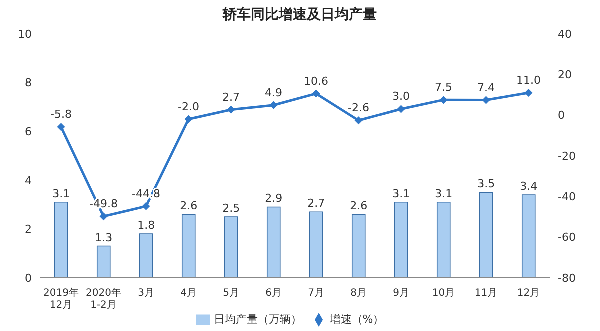 The width and height of the screenshot is (600, 331). Describe the element at coordinates (25, 34) in the screenshot. I see `y-tick-label: 10` at that location.